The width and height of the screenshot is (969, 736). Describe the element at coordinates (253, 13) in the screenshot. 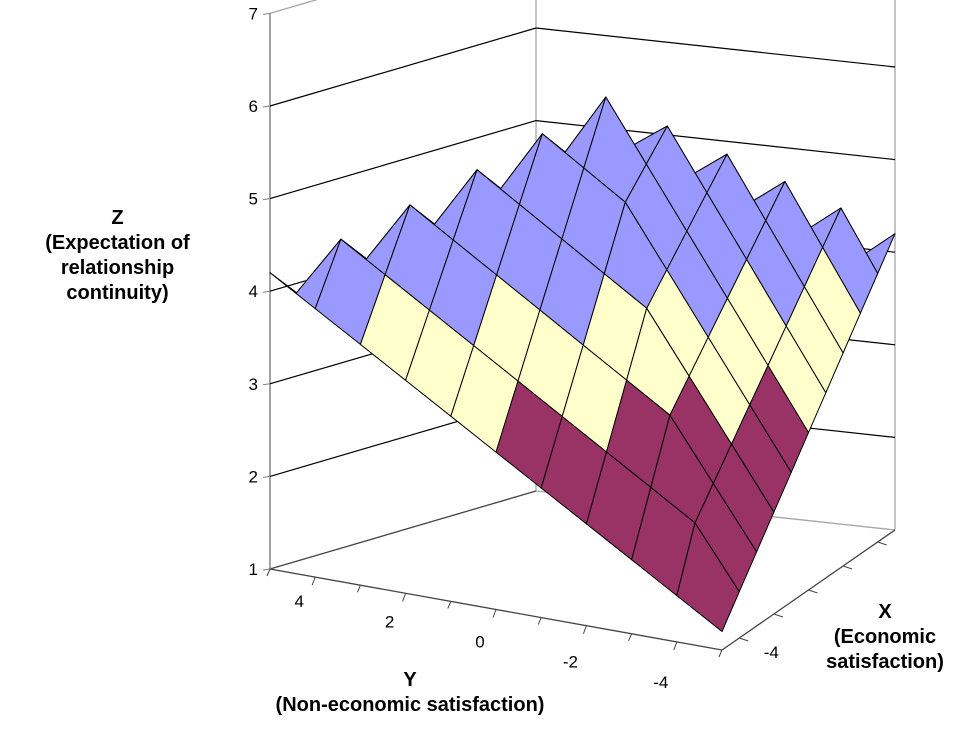

I see `z-tick-label: 7` at that location.